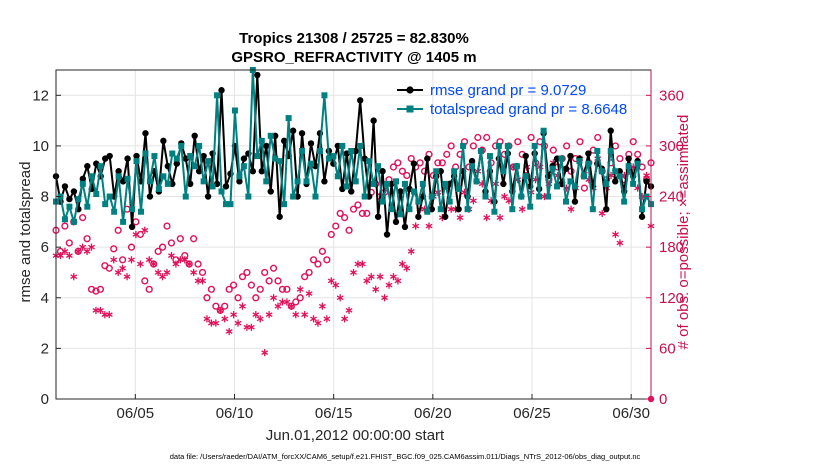  I want to click on y-axis-left: 0 2 4 6 8 10 12, so click(46, 247).